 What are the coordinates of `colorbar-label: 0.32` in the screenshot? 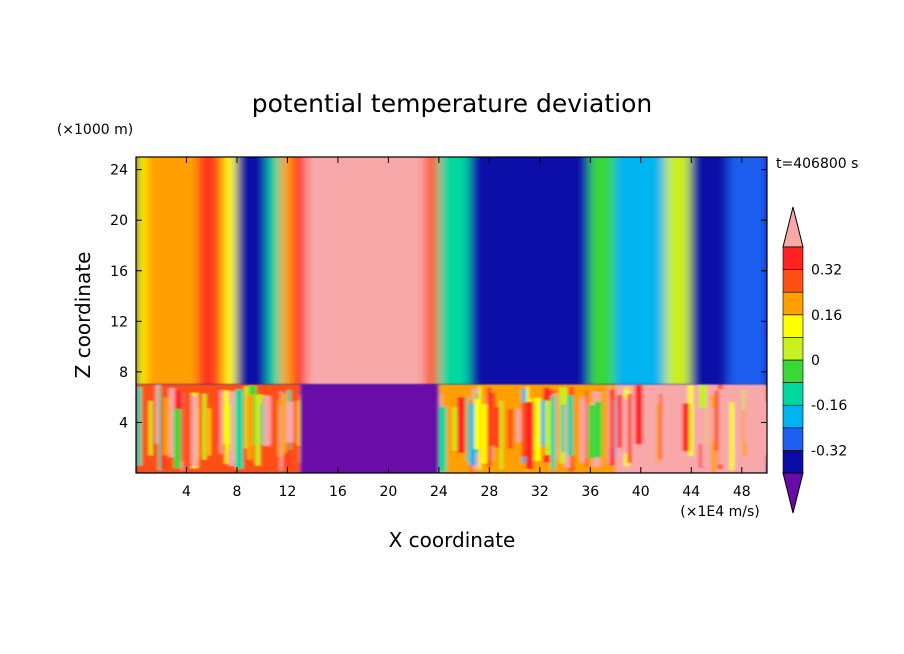 It's located at (826, 271).